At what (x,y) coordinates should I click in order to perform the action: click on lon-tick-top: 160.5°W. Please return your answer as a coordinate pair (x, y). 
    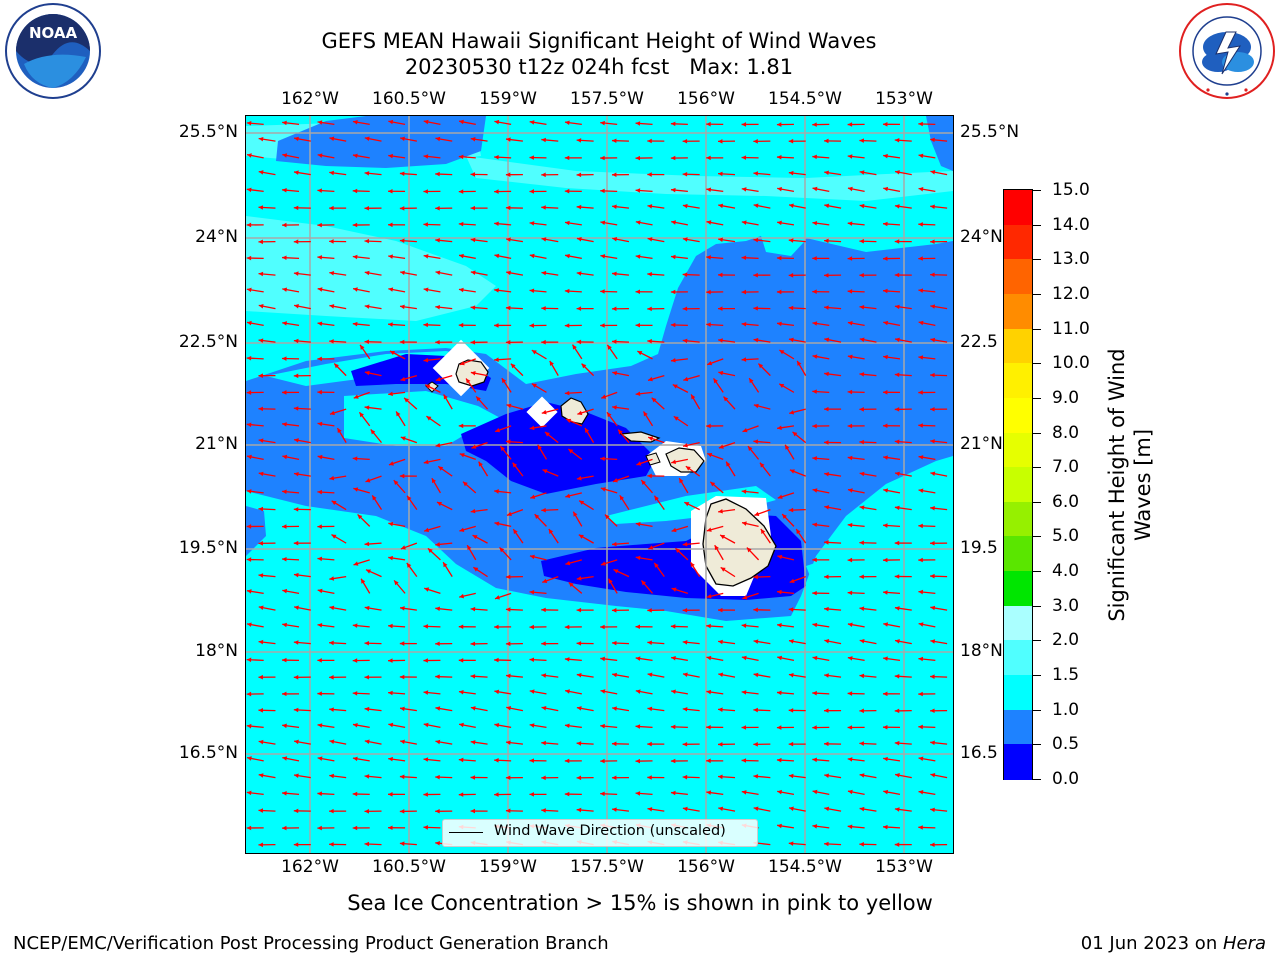
    Looking at the image, I should click on (409, 99).